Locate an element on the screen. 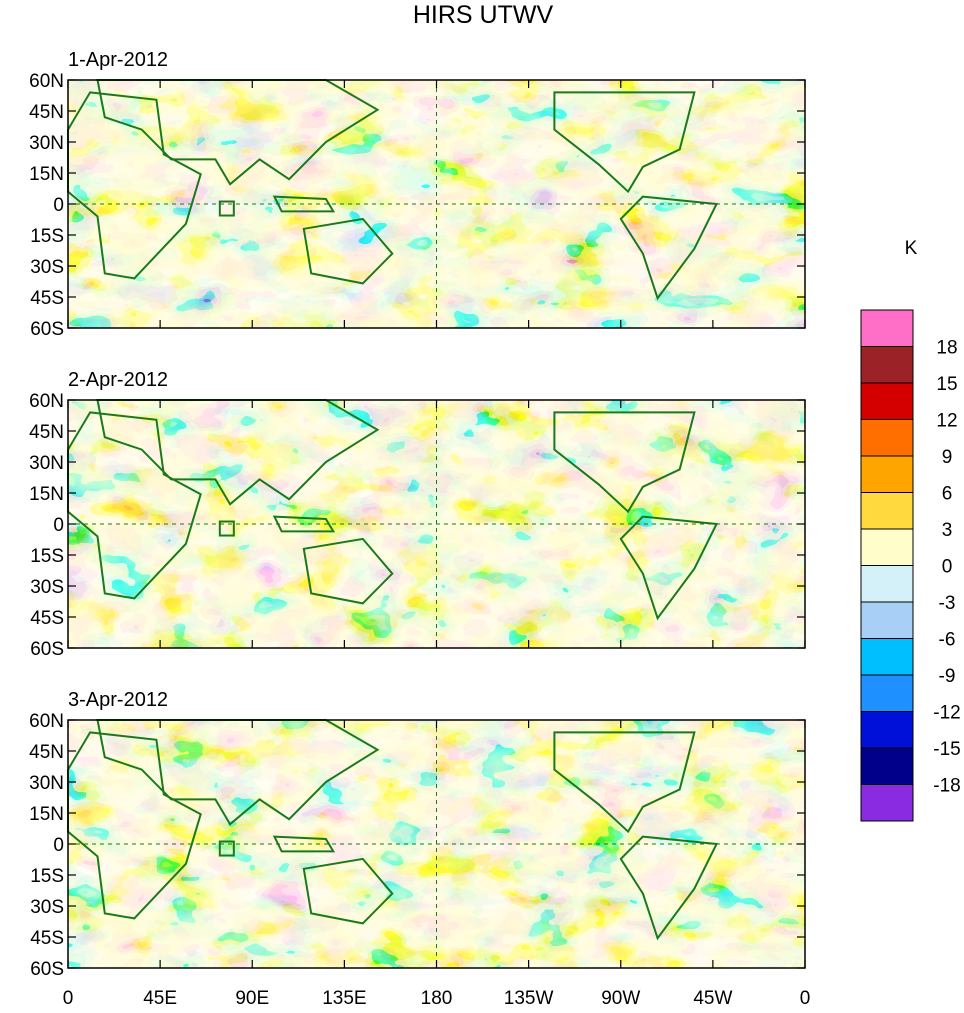 The height and width of the screenshot is (1013, 964). lon-label: 90E is located at coordinates (252, 998).